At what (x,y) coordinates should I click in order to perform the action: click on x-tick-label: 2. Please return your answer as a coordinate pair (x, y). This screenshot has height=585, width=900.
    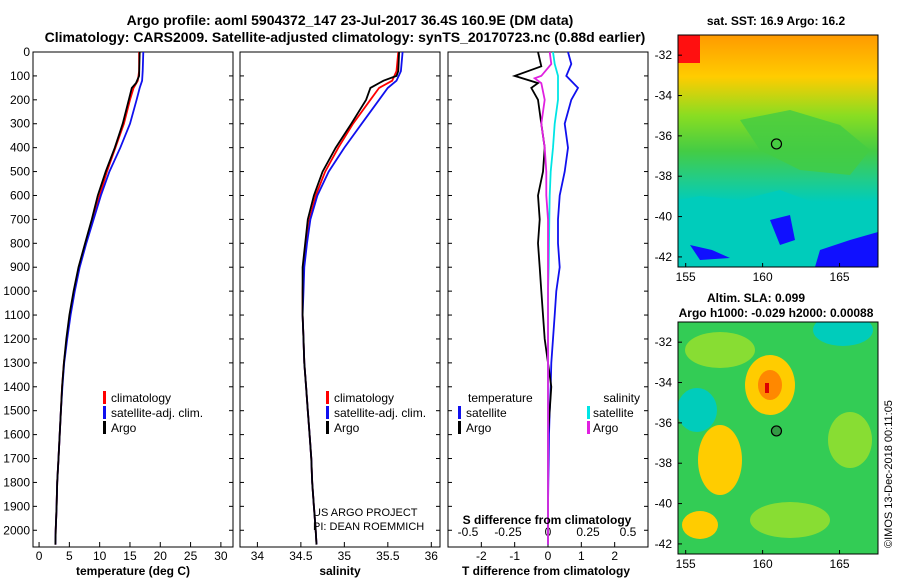
    Looking at the image, I should click on (614, 556).